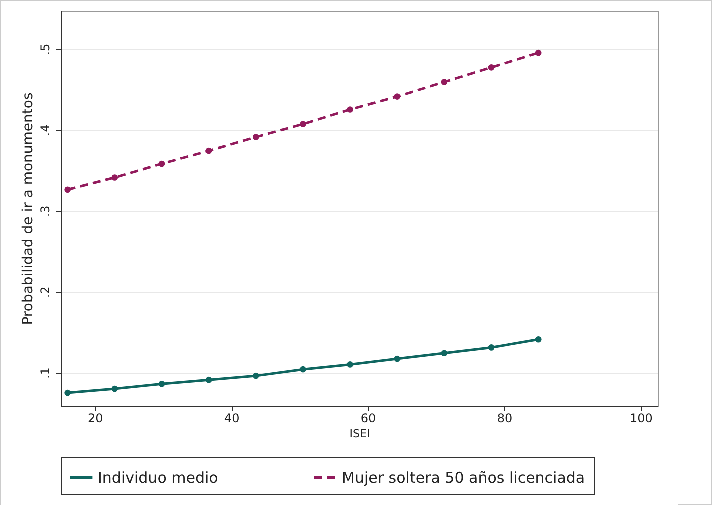 This screenshot has height=510, width=717. I want to click on x-tick-label: 40, so click(232, 419).